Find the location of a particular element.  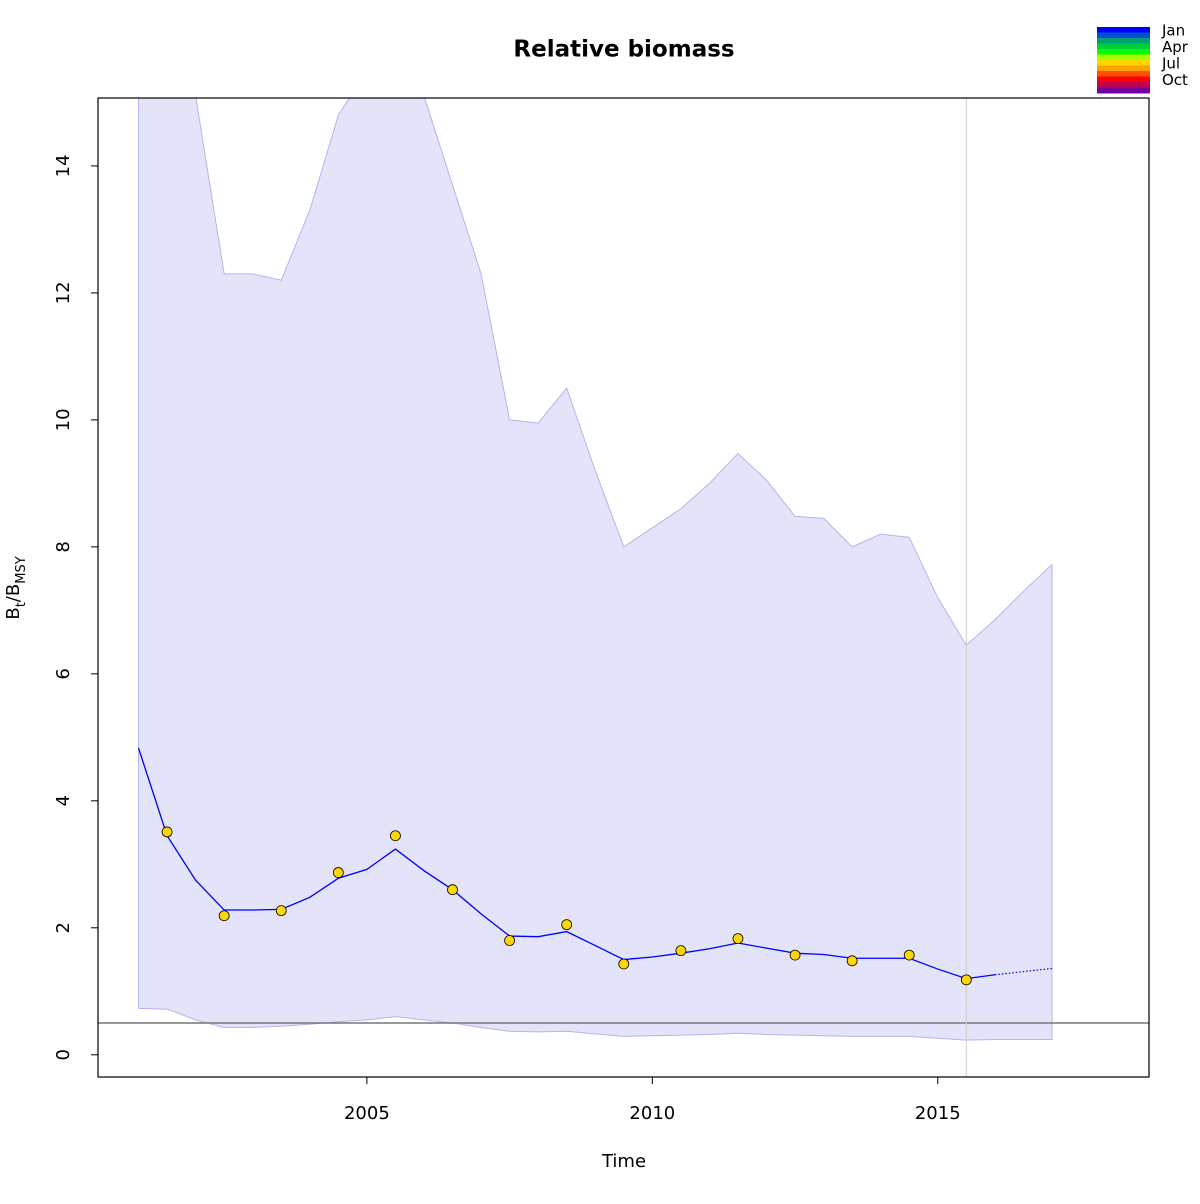

y-tick-label: 8 is located at coordinates (63, 546).